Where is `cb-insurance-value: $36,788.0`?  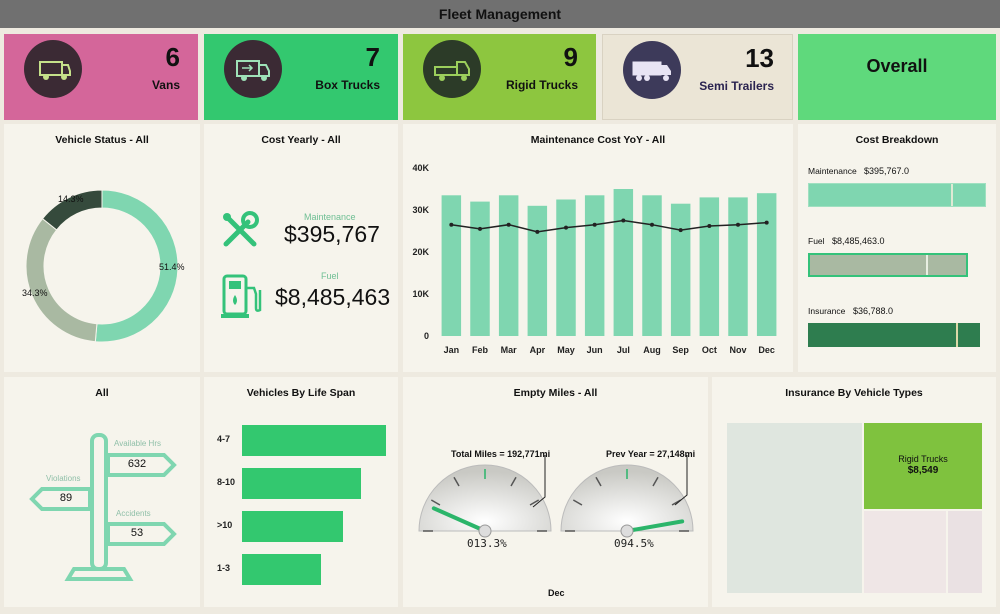
cb-insurance-value: $36,788.0 is located at coordinates (873, 311).